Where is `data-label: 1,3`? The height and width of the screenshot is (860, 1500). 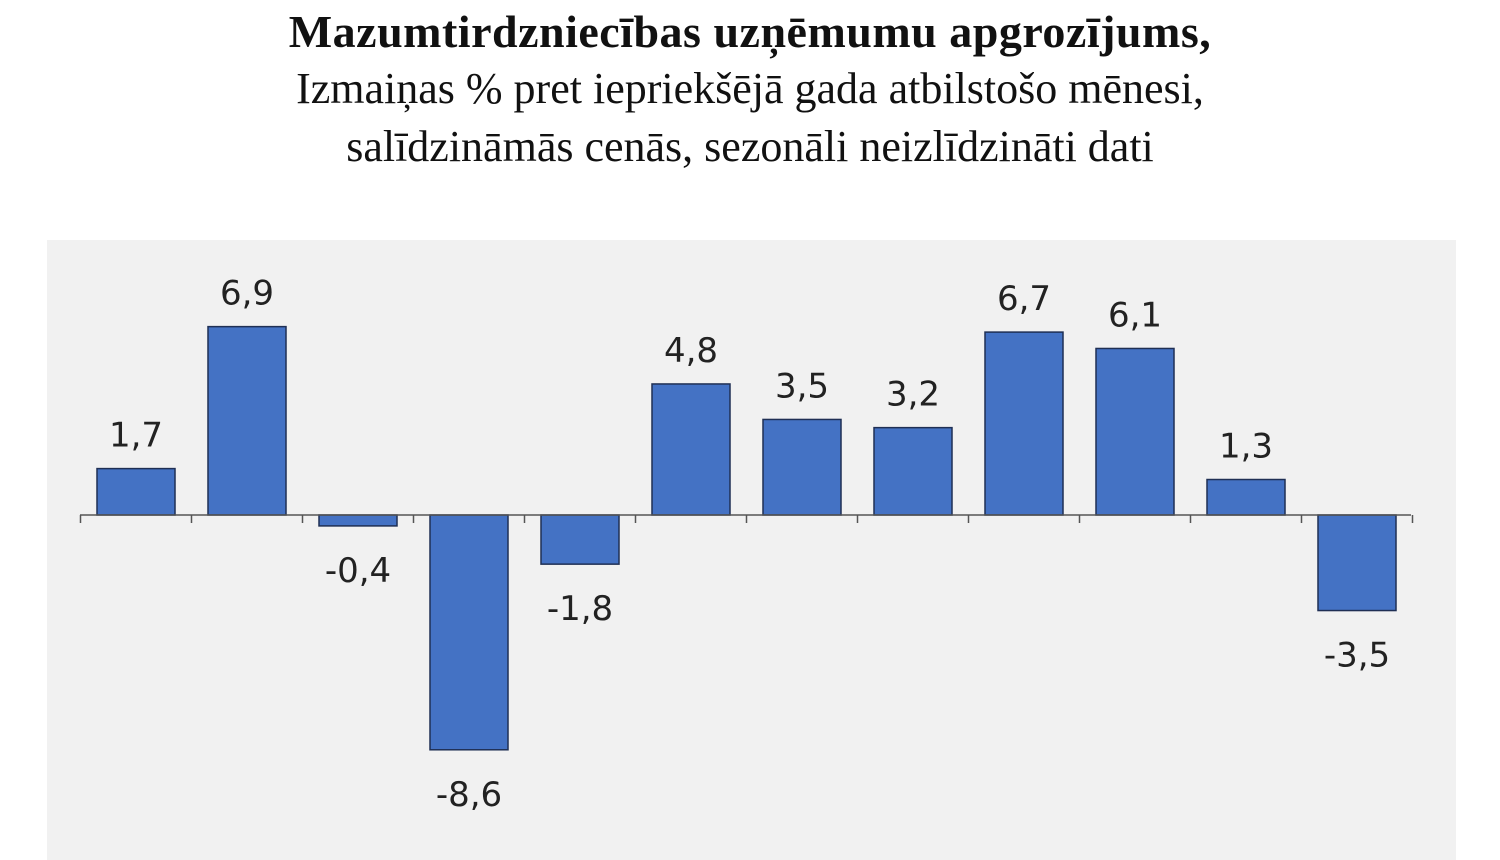 data-label: 1,3 is located at coordinates (1246, 447).